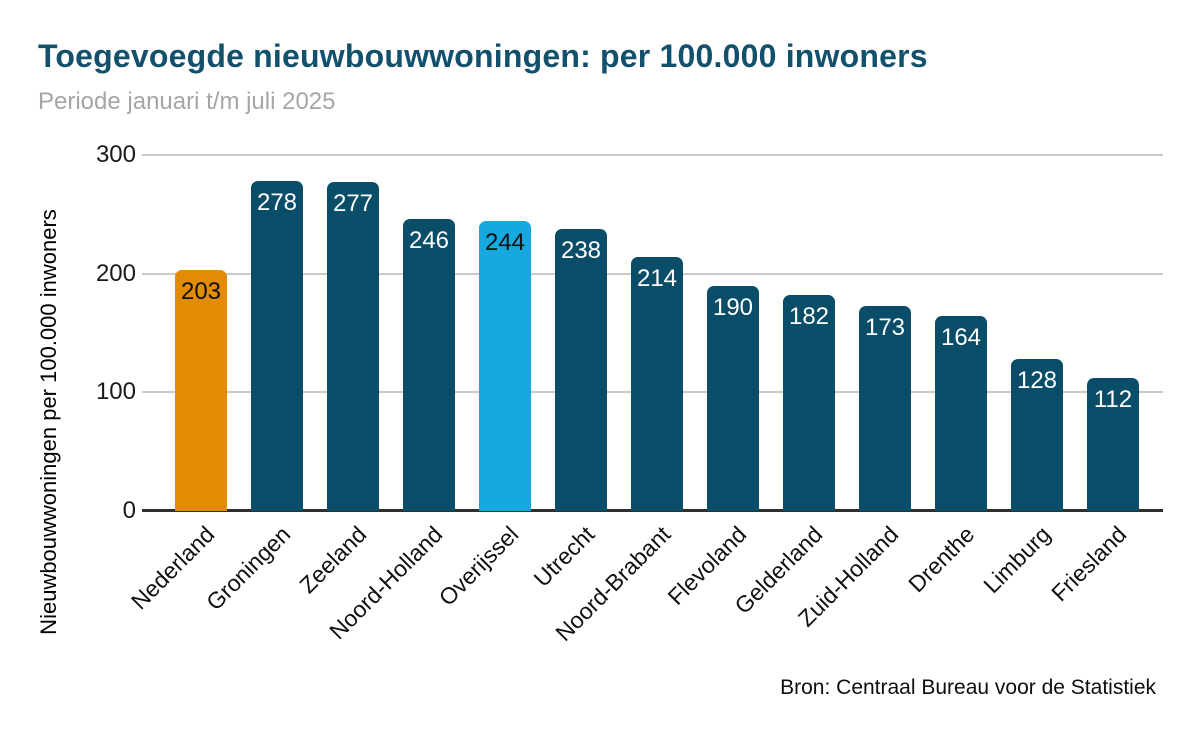 Image resolution: width=1200 pixels, height=742 pixels. I want to click on bar-noord-brabant: 214, so click(657, 384).